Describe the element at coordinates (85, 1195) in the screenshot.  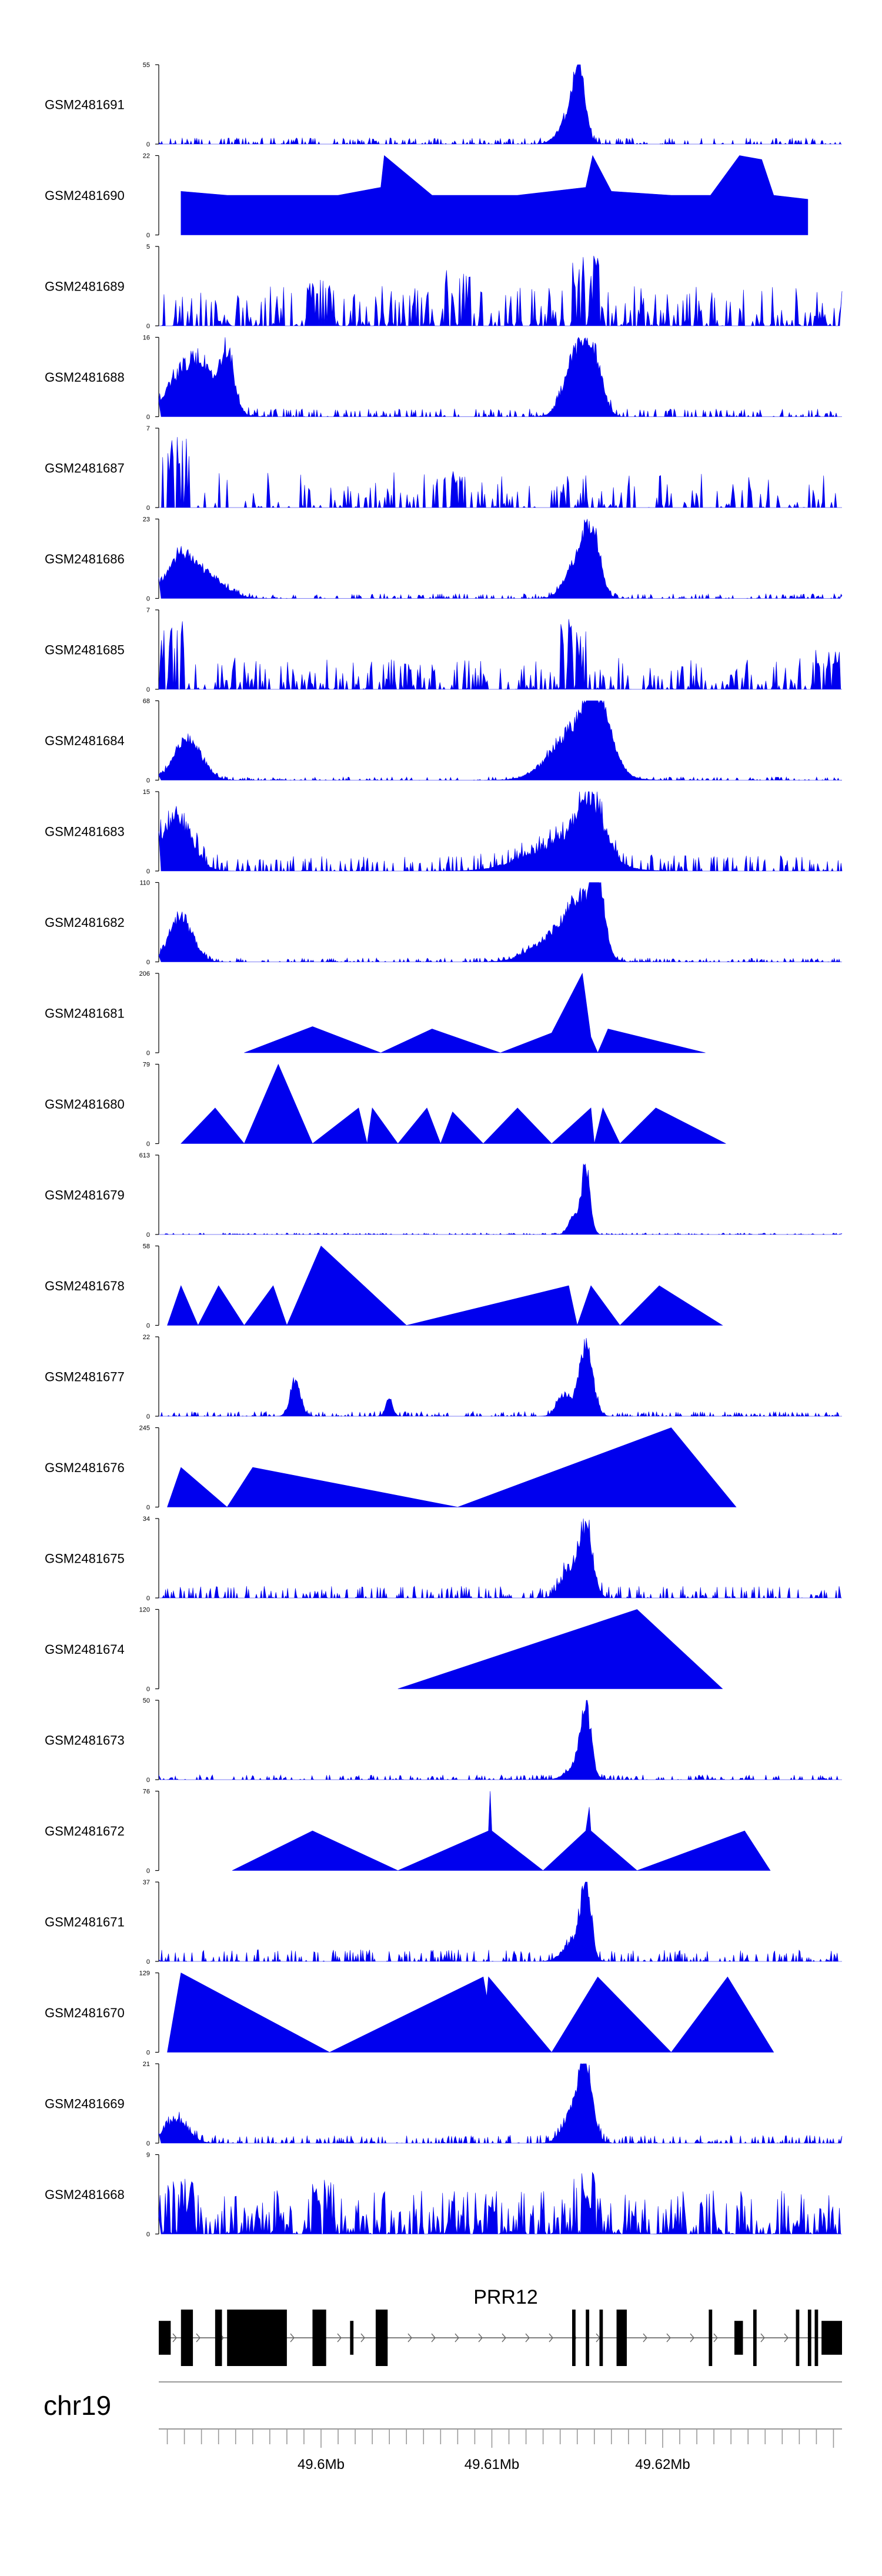
I see `track-label: GSM2481679` at that location.